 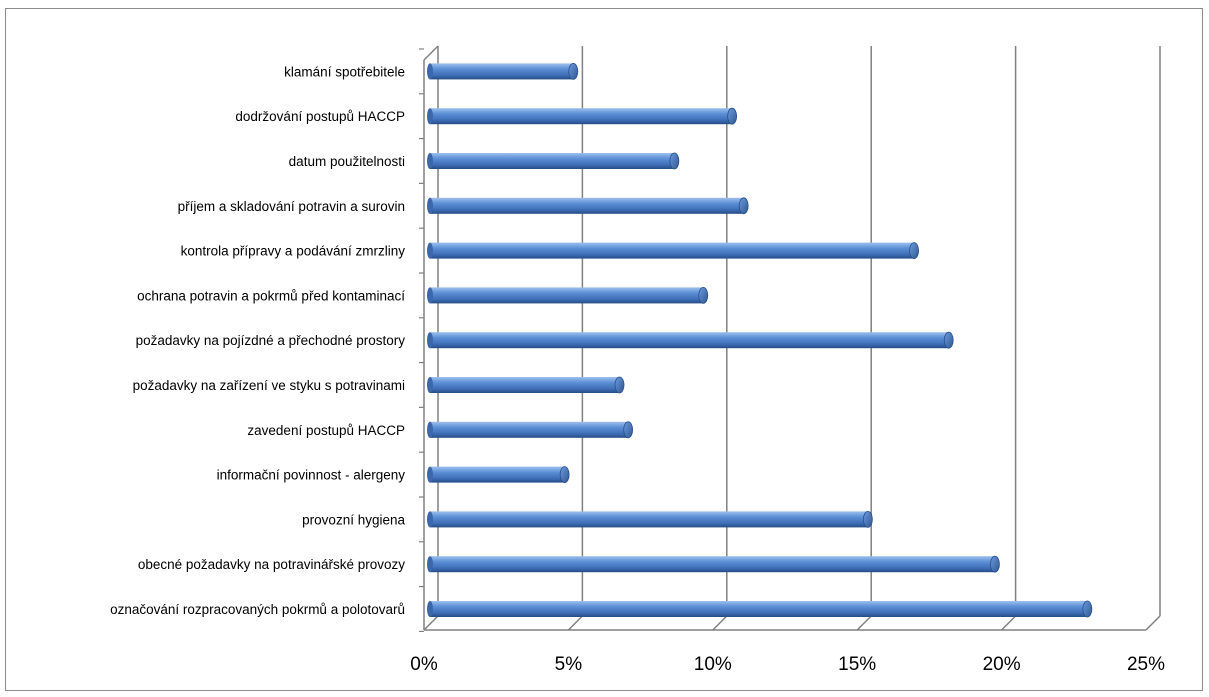 I want to click on x-tick-label: 25%, so click(x=1146, y=664).